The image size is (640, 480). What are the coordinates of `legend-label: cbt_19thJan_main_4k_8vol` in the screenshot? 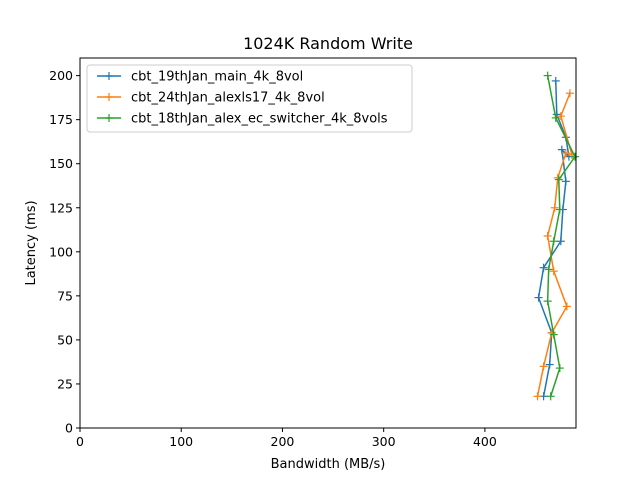 It's located at (217, 77).